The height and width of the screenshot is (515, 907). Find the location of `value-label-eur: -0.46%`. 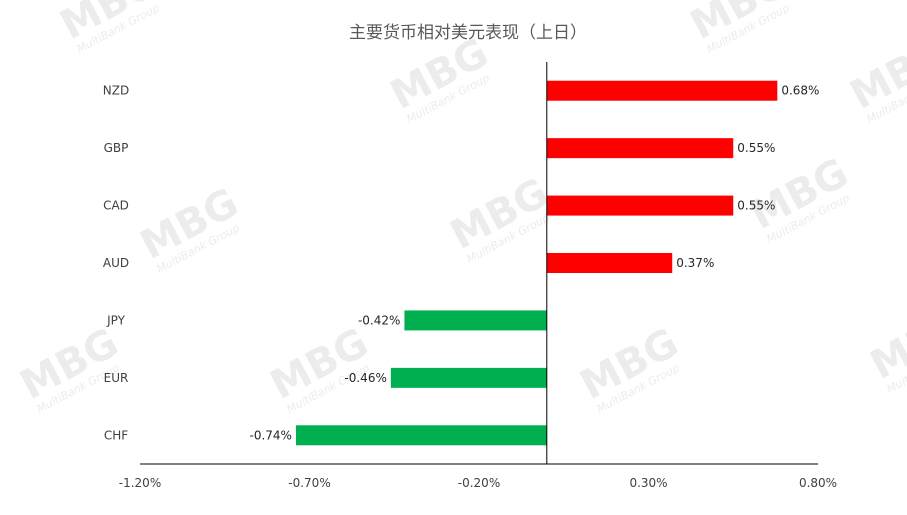

value-label-eur: -0.46% is located at coordinates (365, 378).